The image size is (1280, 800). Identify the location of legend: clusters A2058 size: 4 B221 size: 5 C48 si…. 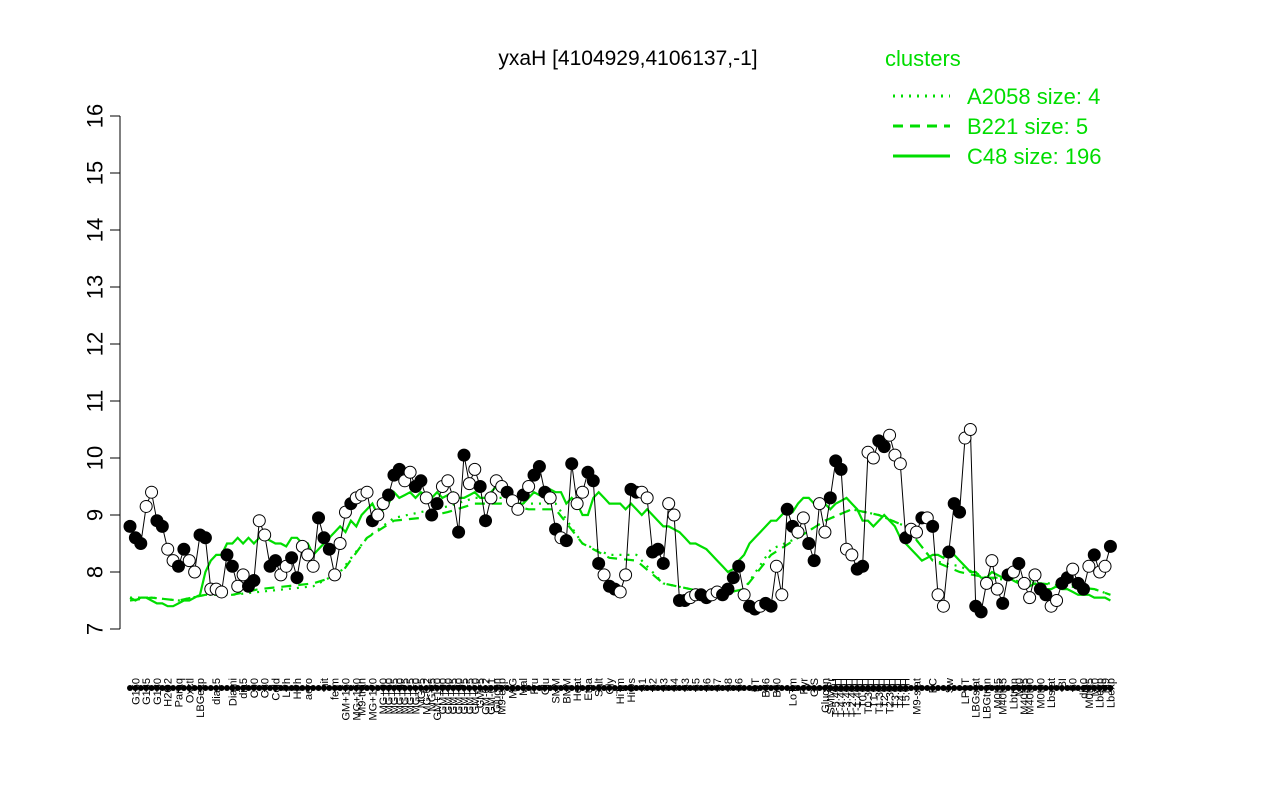
(993, 107).